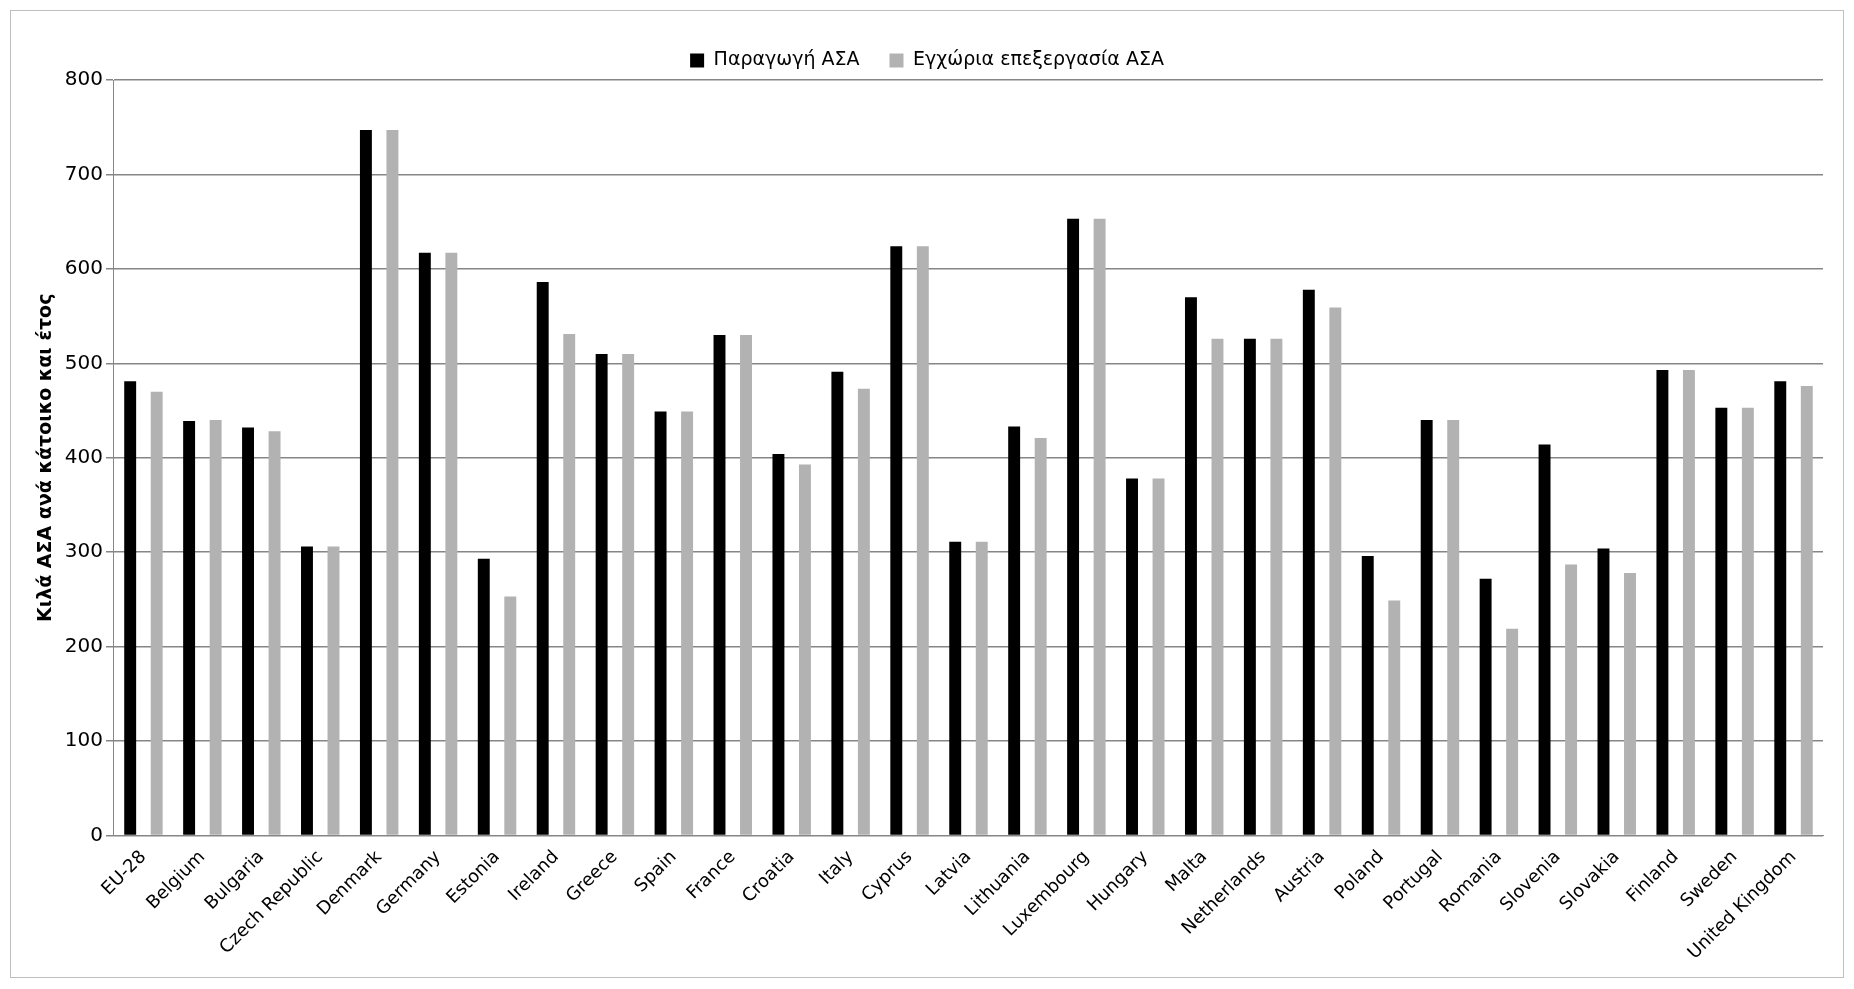  What do you see at coordinates (83, 78) in the screenshot?
I see `y-tick-label: 800` at bounding box center [83, 78].